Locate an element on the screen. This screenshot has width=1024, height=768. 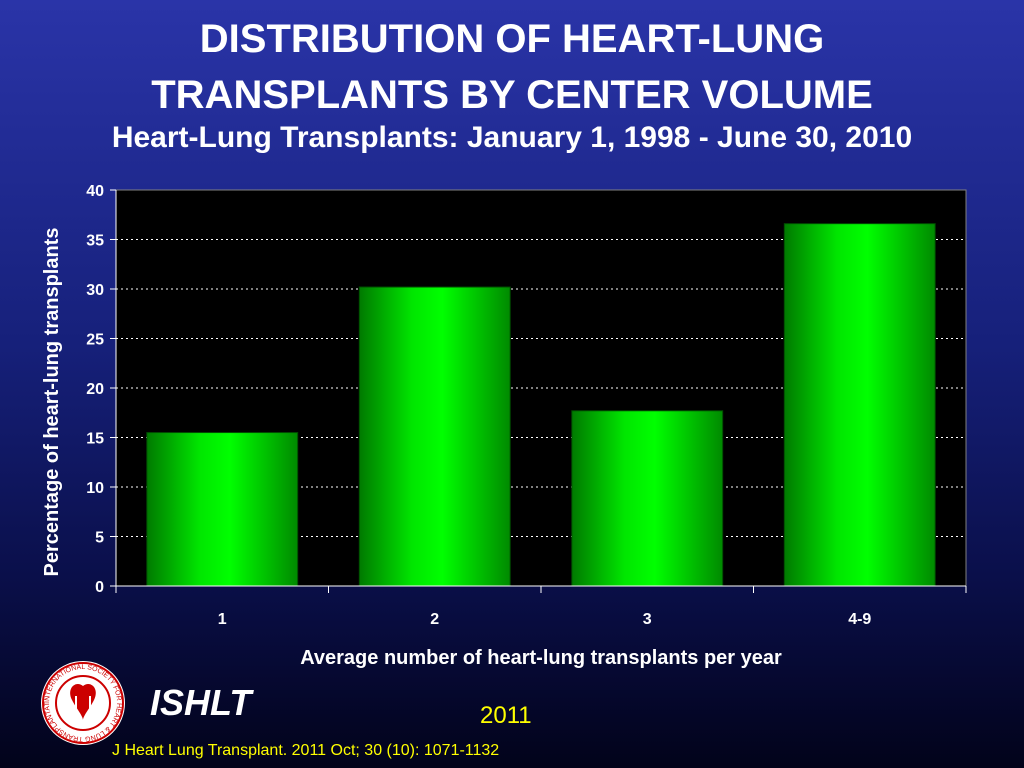
y-axis-title: Percentage of heart-lung transplants is located at coordinates (52, 402).